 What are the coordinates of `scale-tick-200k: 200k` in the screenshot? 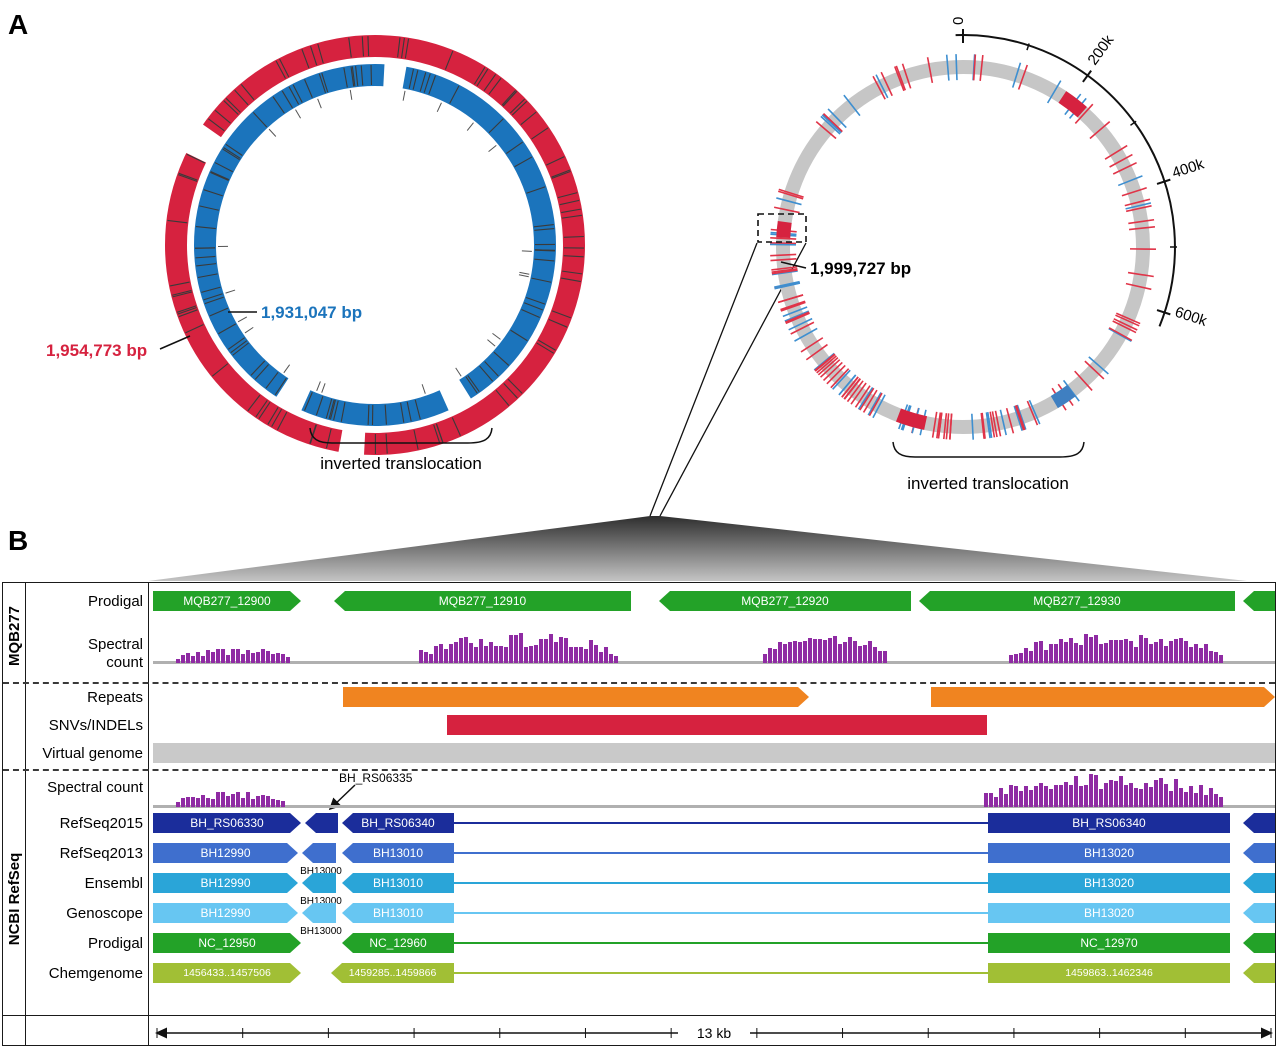 It's located at (1100, 50).